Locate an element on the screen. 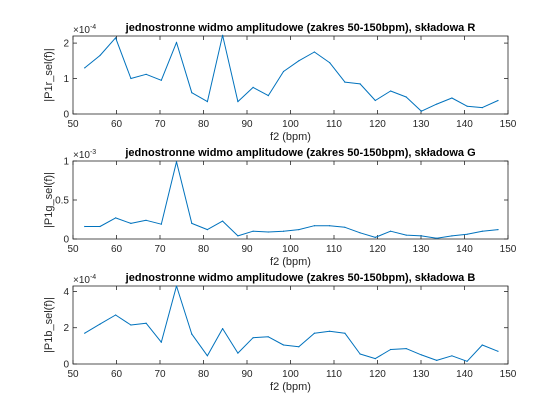 Image resolution: width=560 pixels, height=420 pixels. y-axis-label: |P1b_sel(f)| is located at coordinates (49, 325).